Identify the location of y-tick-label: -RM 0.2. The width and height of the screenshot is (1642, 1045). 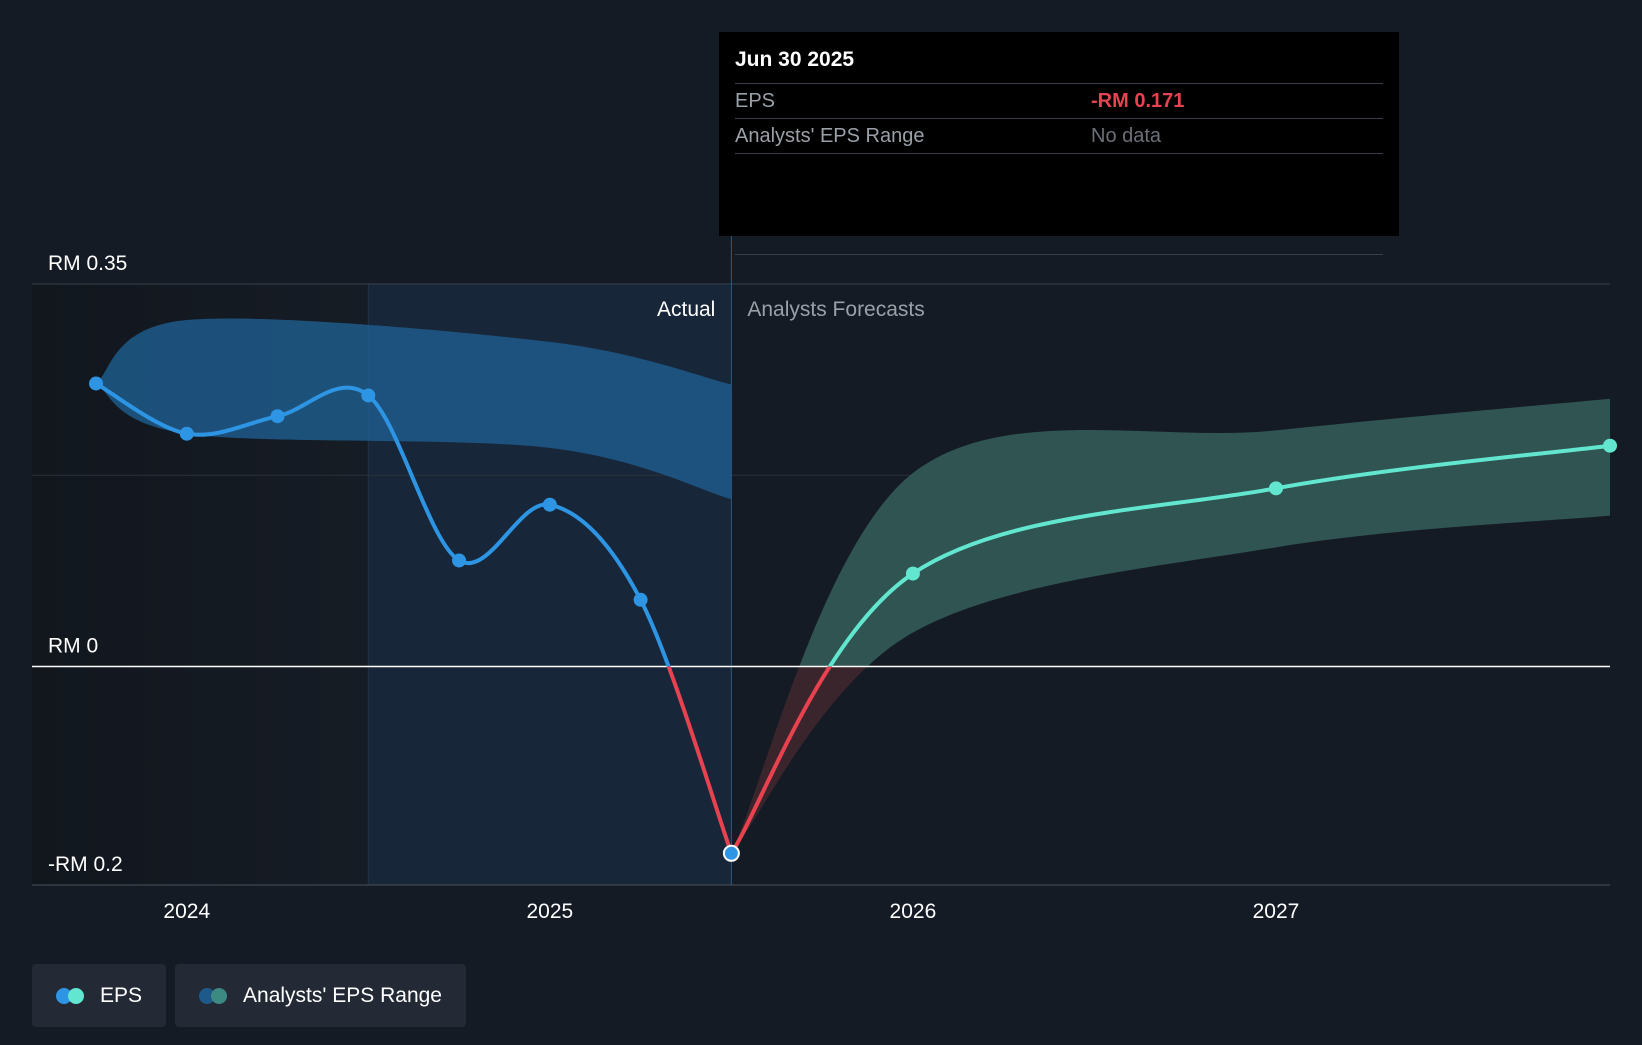
(85, 864).